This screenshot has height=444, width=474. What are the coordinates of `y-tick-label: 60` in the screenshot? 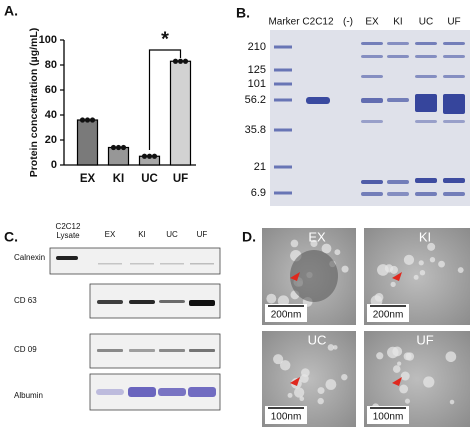 It's located at (51, 90).